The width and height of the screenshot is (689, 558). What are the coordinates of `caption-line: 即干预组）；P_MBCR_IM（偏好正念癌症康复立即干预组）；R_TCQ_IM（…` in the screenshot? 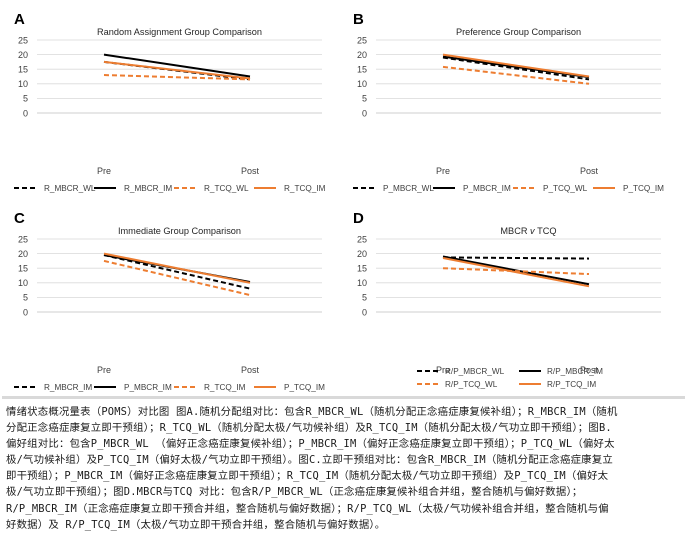 It's located at (307, 476).